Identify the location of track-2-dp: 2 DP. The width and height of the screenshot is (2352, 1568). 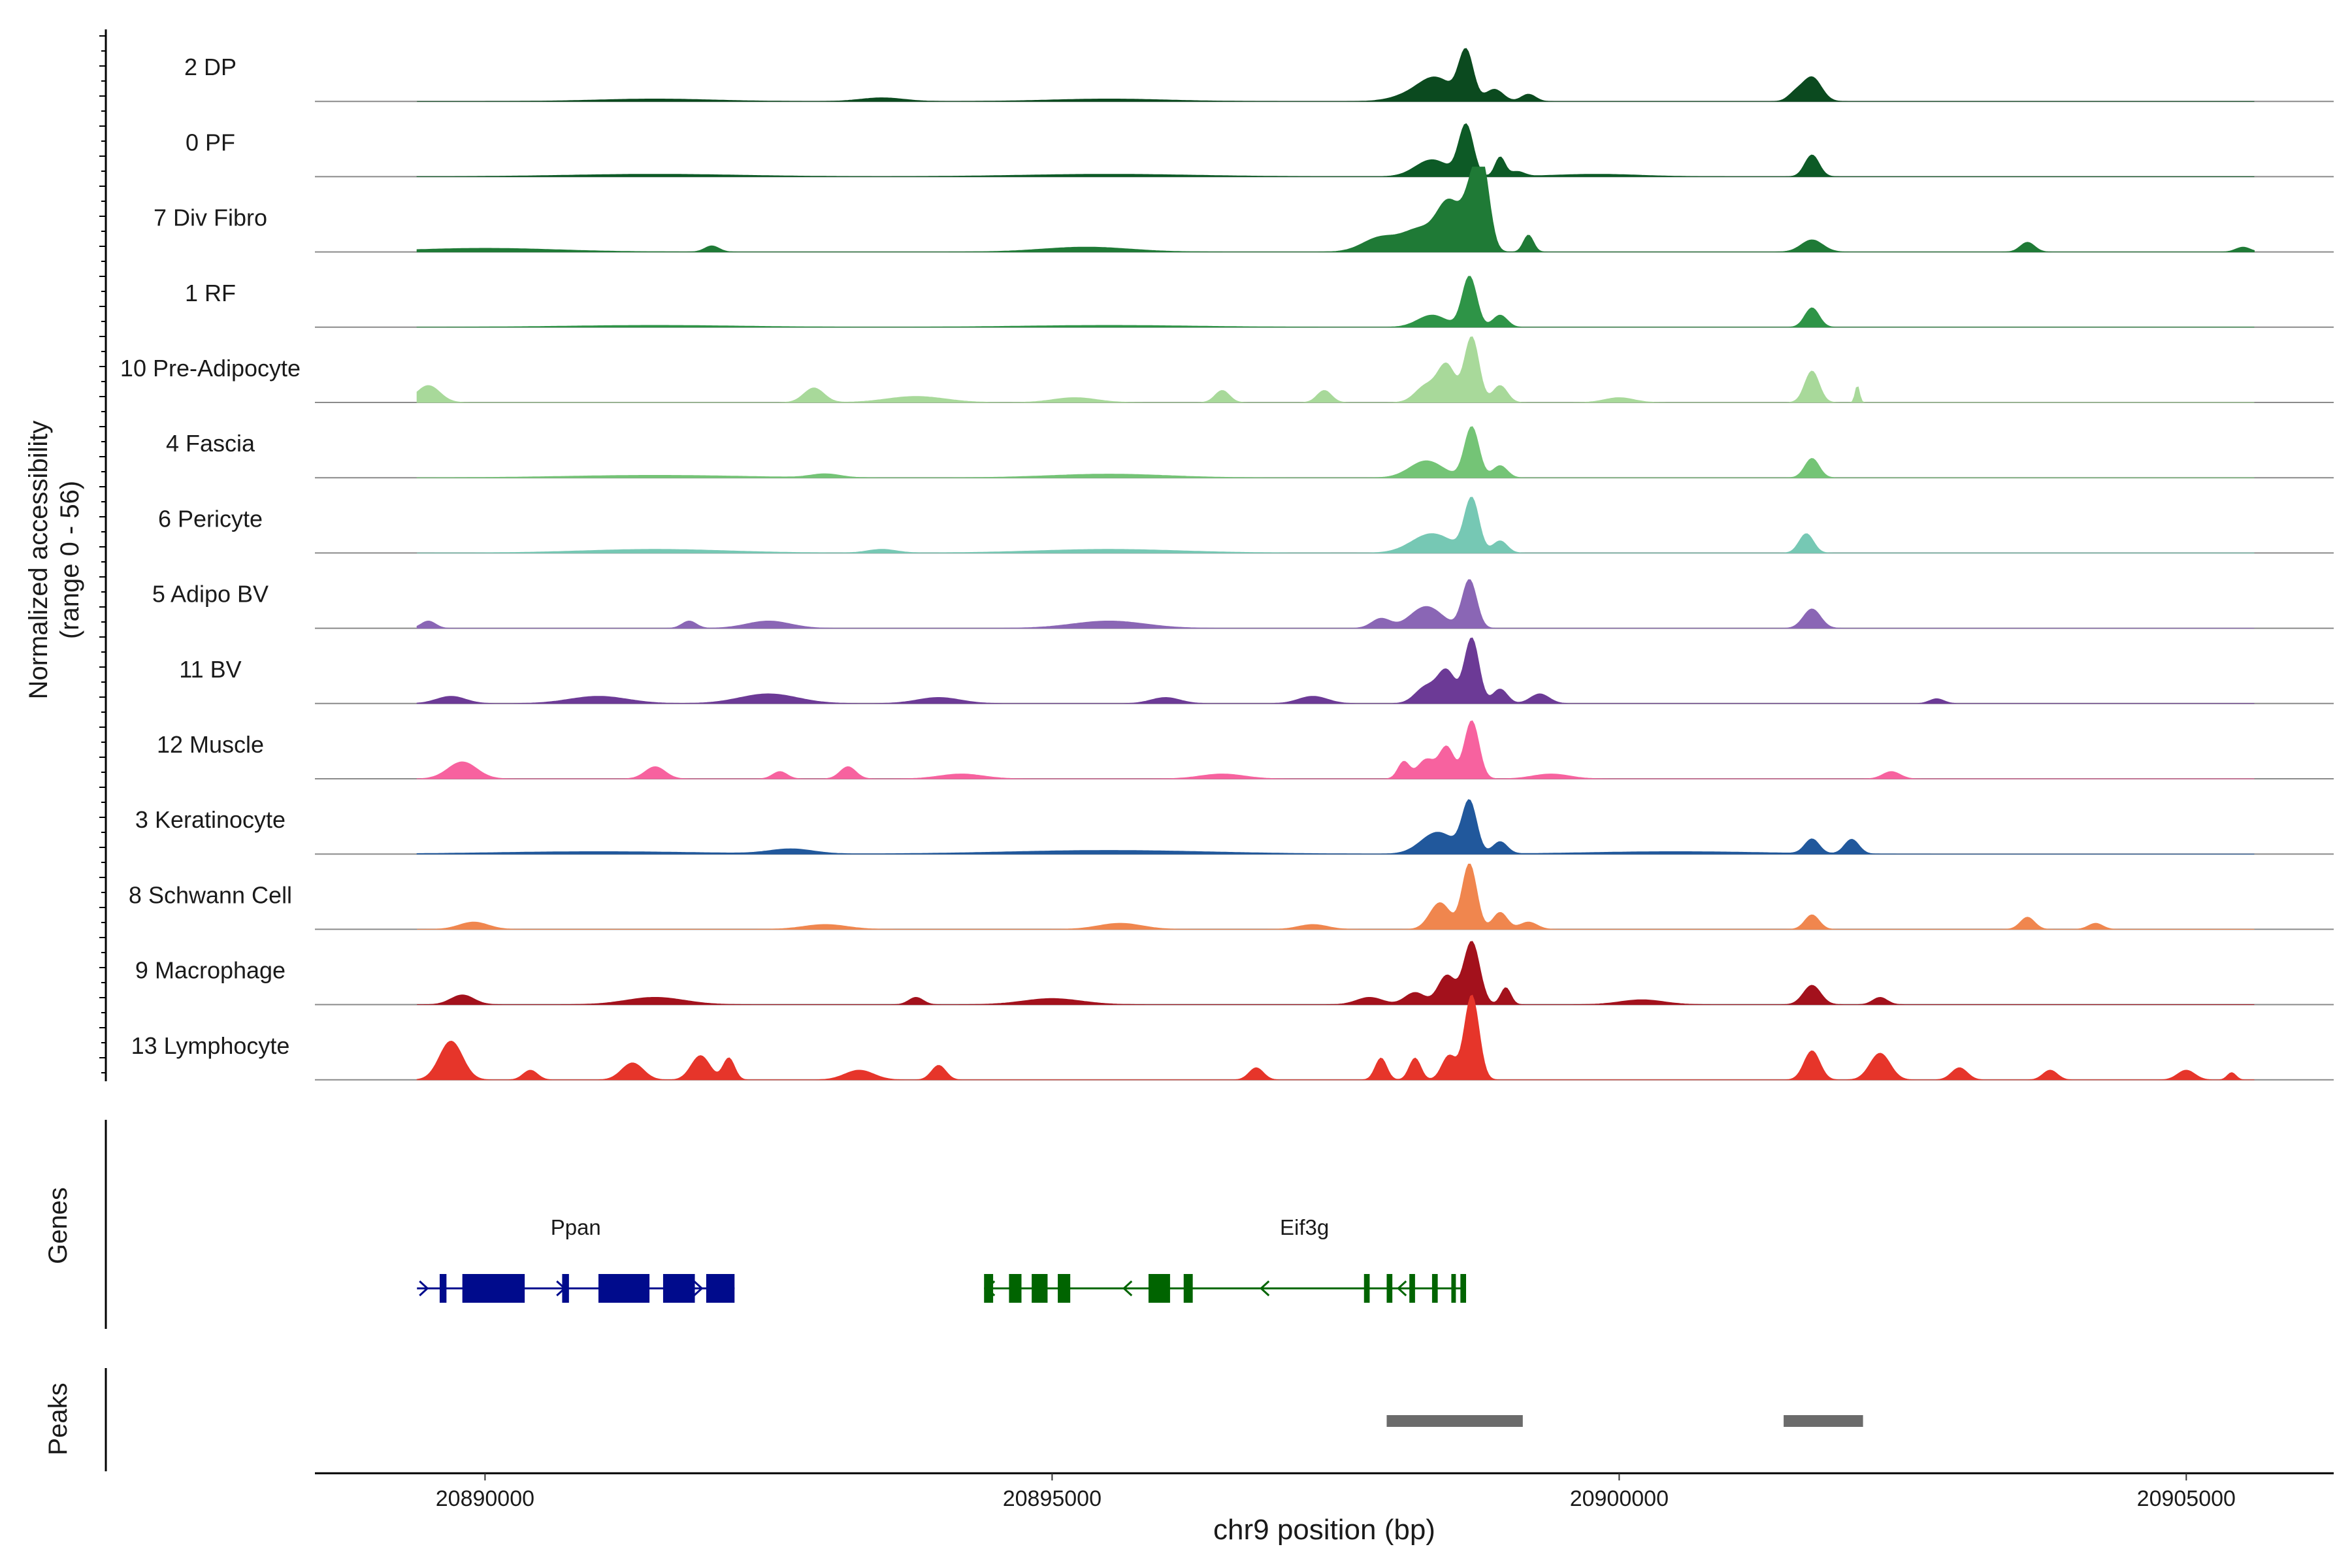
(1259, 75).